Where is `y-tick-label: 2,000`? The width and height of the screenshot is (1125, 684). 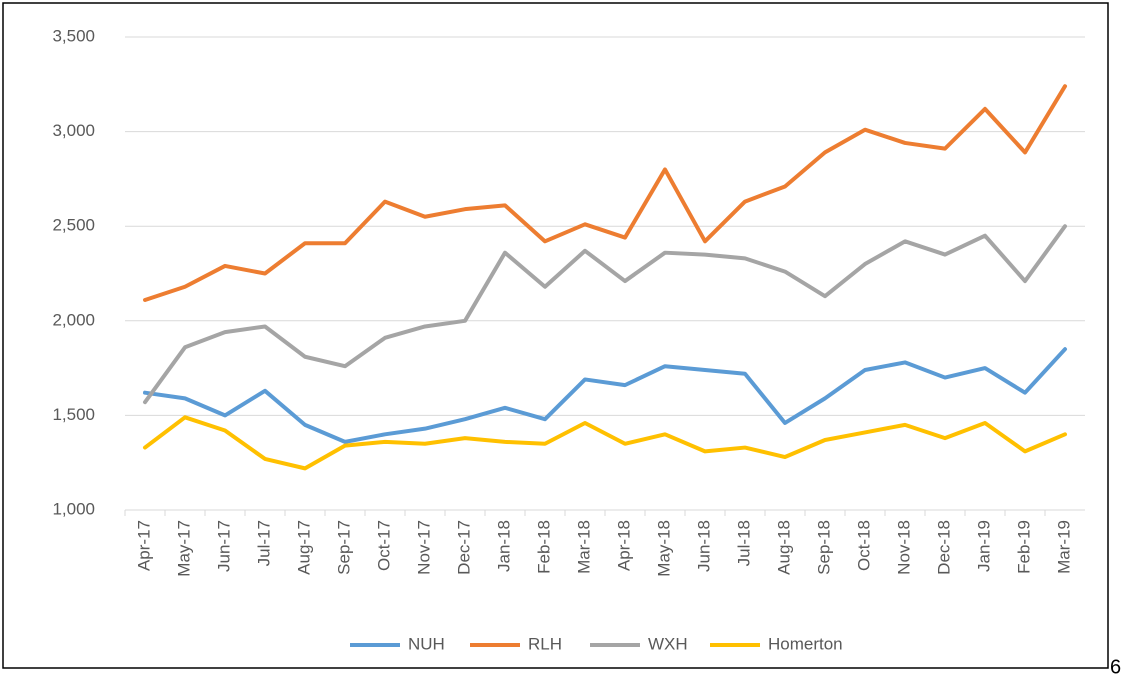
y-tick-label: 2,000 is located at coordinates (73, 319).